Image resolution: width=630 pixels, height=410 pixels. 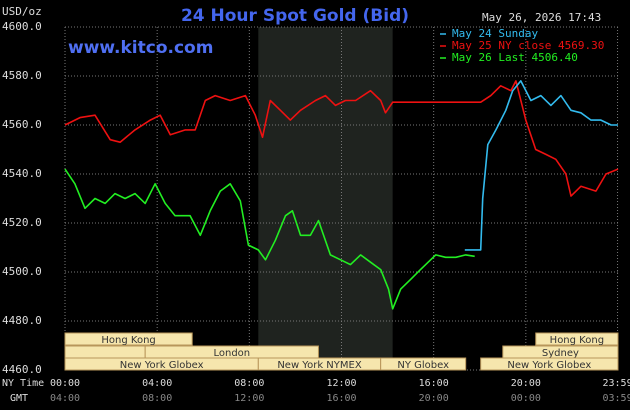 What do you see at coordinates (22, 173) in the screenshot?
I see `y-tick-label: 4540.0` at bounding box center [22, 173].